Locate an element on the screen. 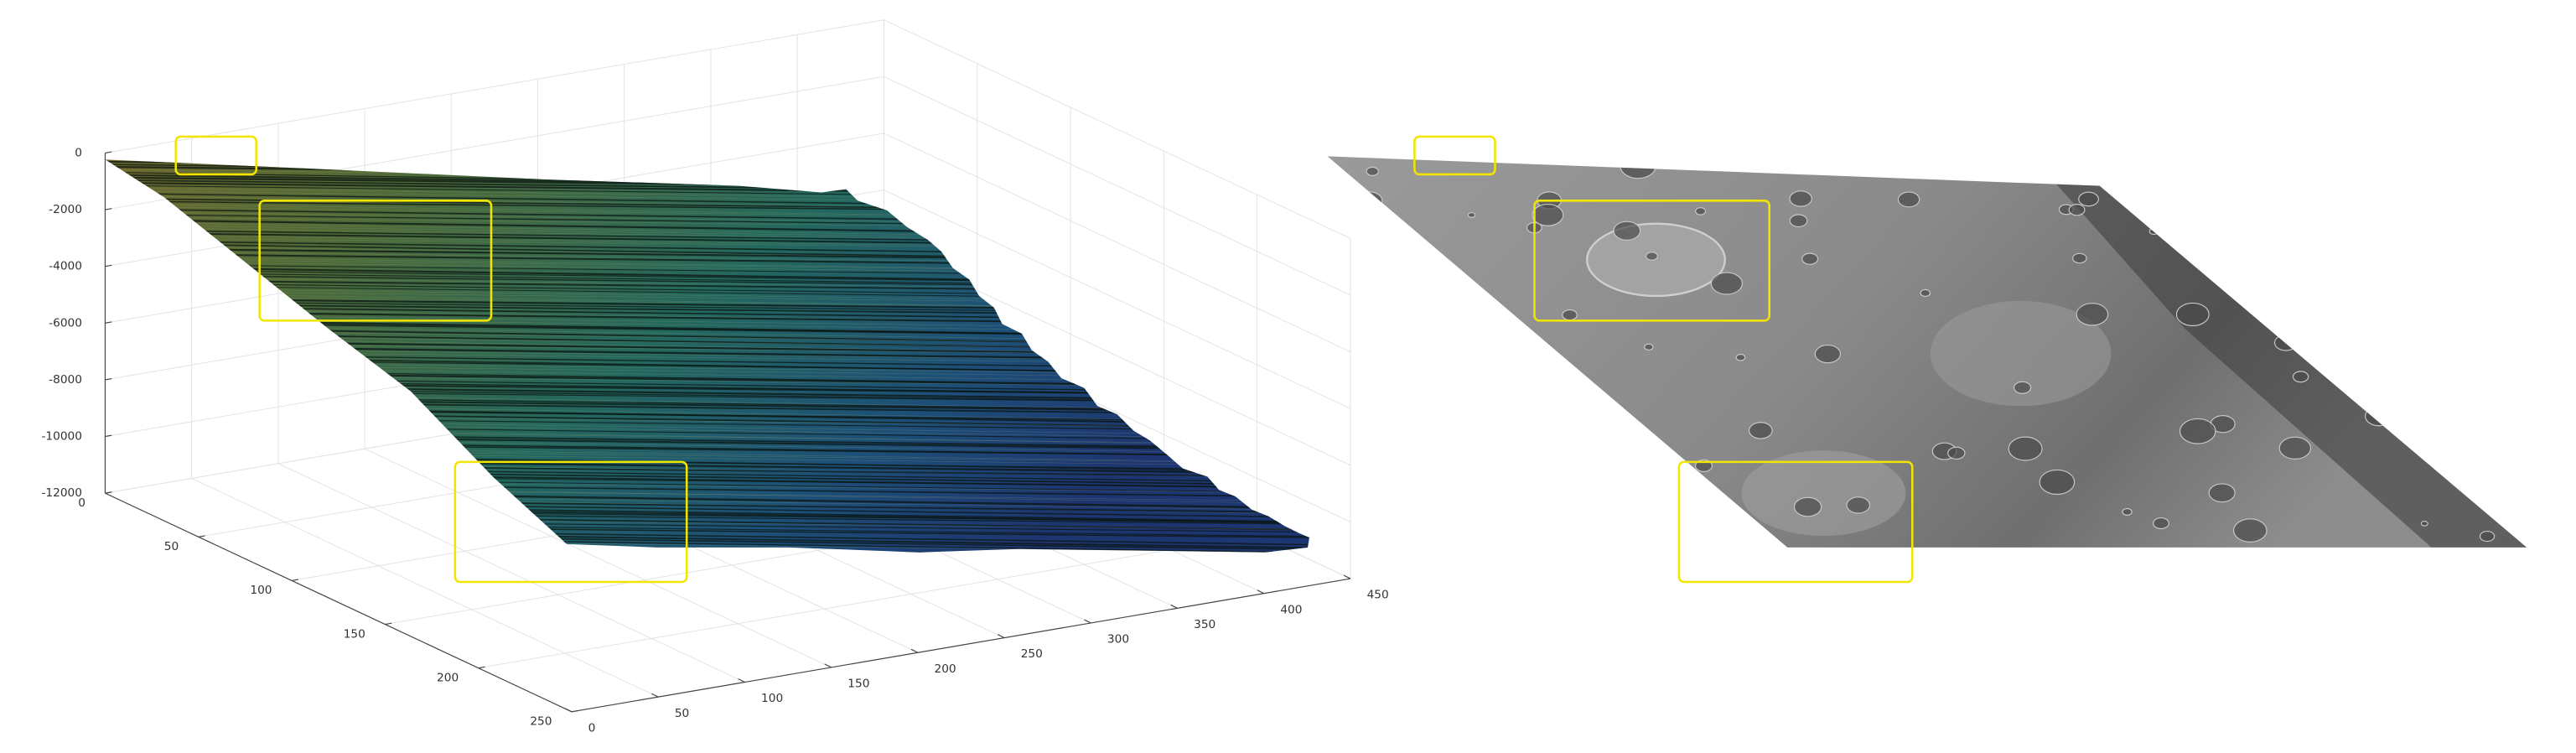 The image size is (2576, 753). annotation-boxes is located at coordinates (1663, 359).